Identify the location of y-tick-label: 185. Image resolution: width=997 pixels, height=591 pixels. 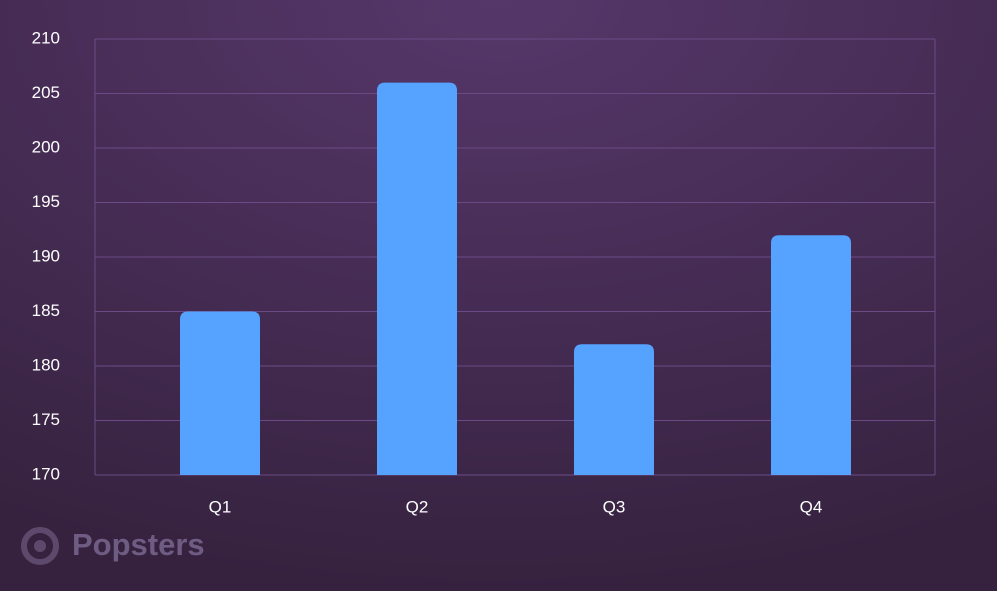
(46, 310).